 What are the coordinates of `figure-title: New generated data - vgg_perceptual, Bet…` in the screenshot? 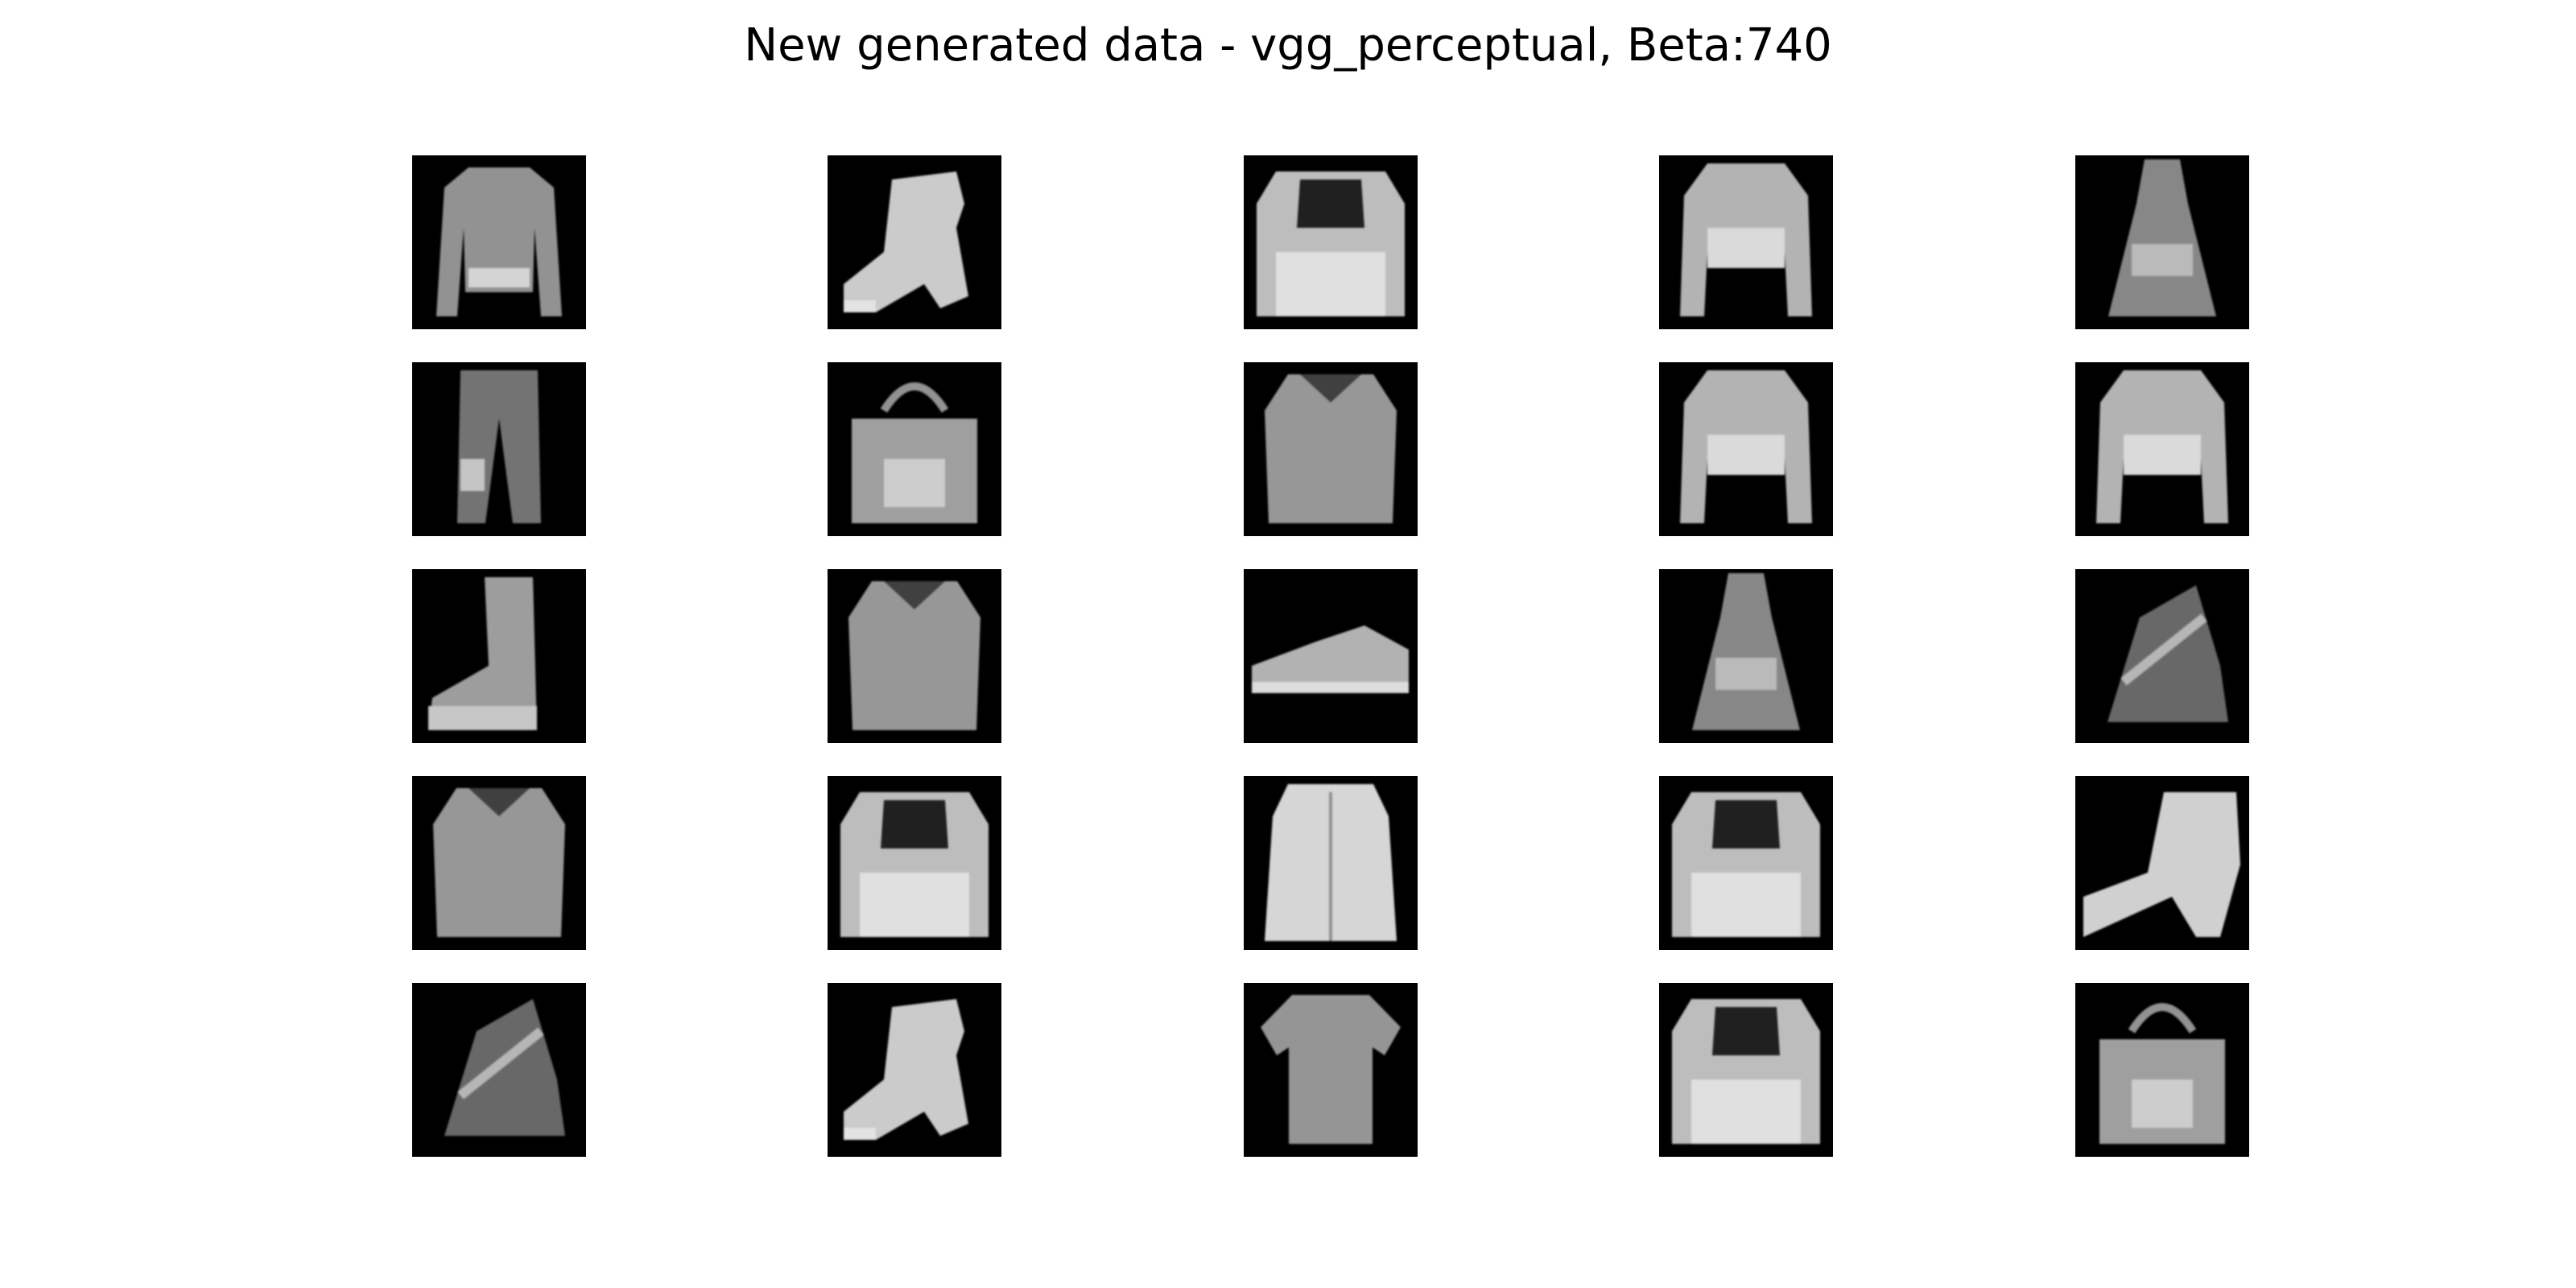 It's located at (1288, 45).